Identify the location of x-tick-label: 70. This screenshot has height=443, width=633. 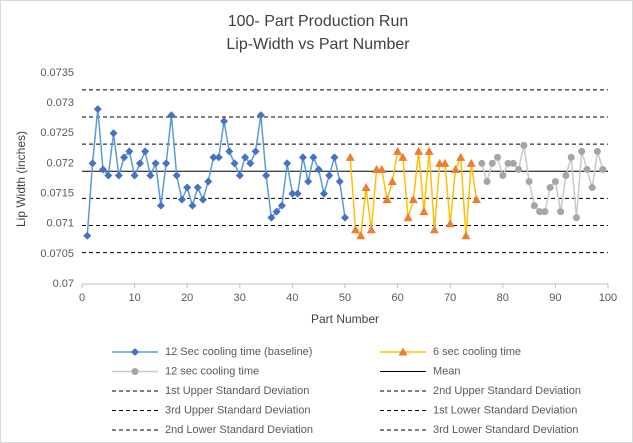
(450, 298).